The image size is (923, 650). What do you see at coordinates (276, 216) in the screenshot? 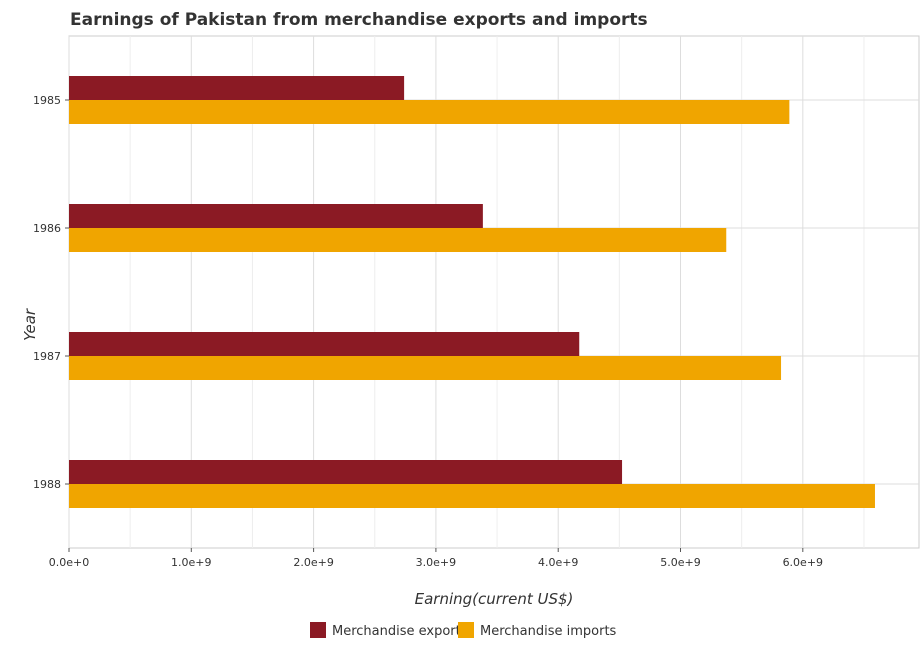
I see `bar-merchandise-exports-1986` at bounding box center [276, 216].